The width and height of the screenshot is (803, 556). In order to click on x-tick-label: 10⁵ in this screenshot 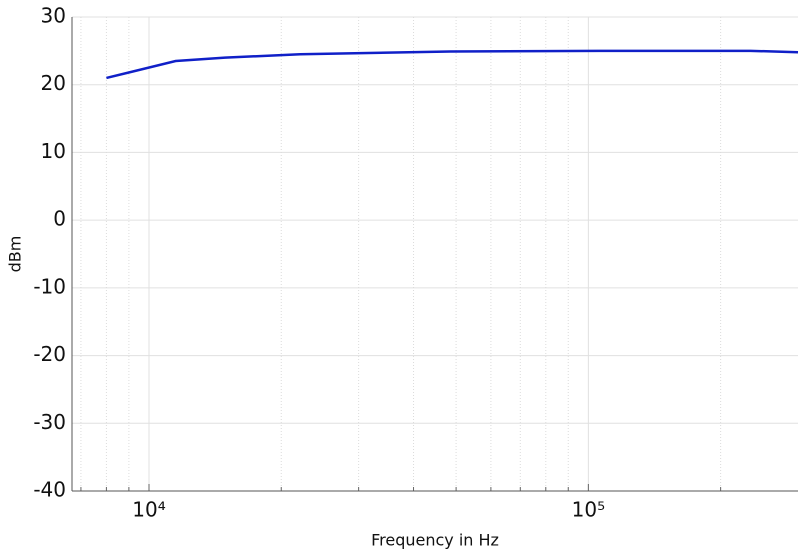, I will do `click(588, 510)`.